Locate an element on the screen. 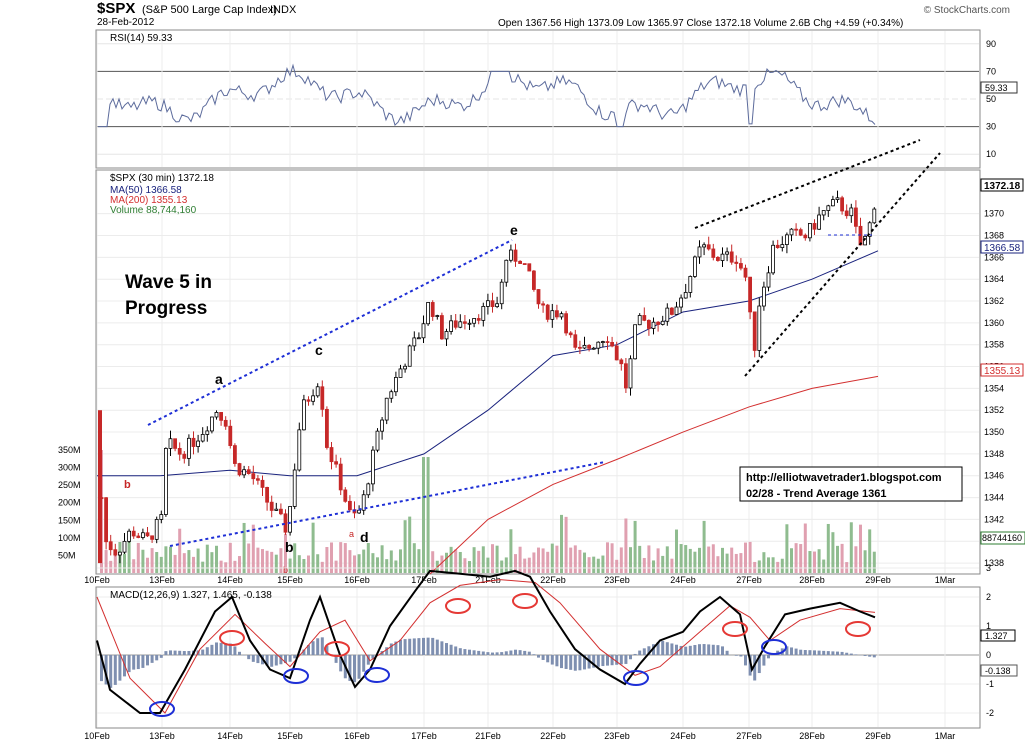  date-tick-top: 16Feb is located at coordinates (357, 580).